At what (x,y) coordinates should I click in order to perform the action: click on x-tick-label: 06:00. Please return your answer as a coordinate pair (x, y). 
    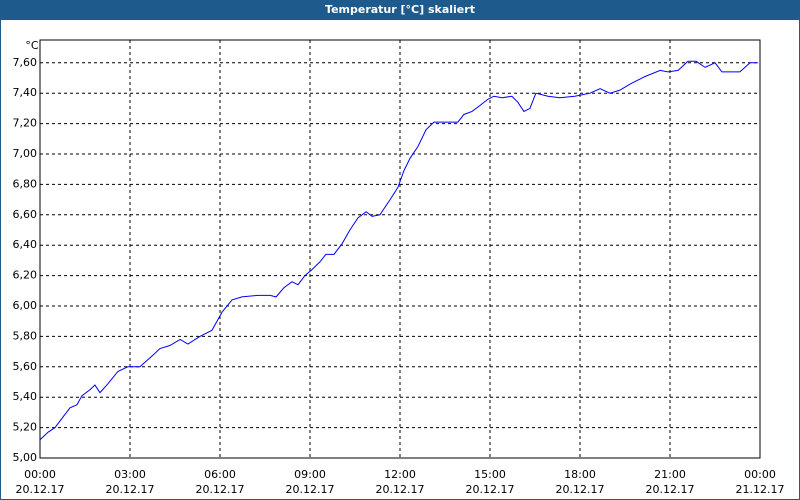
    Looking at the image, I should click on (220, 474).